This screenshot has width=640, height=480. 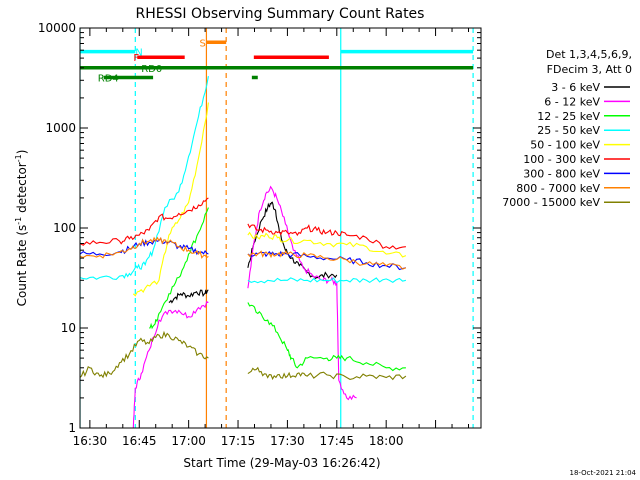 I want to click on y-tick-label: 10000, so click(x=57, y=28).